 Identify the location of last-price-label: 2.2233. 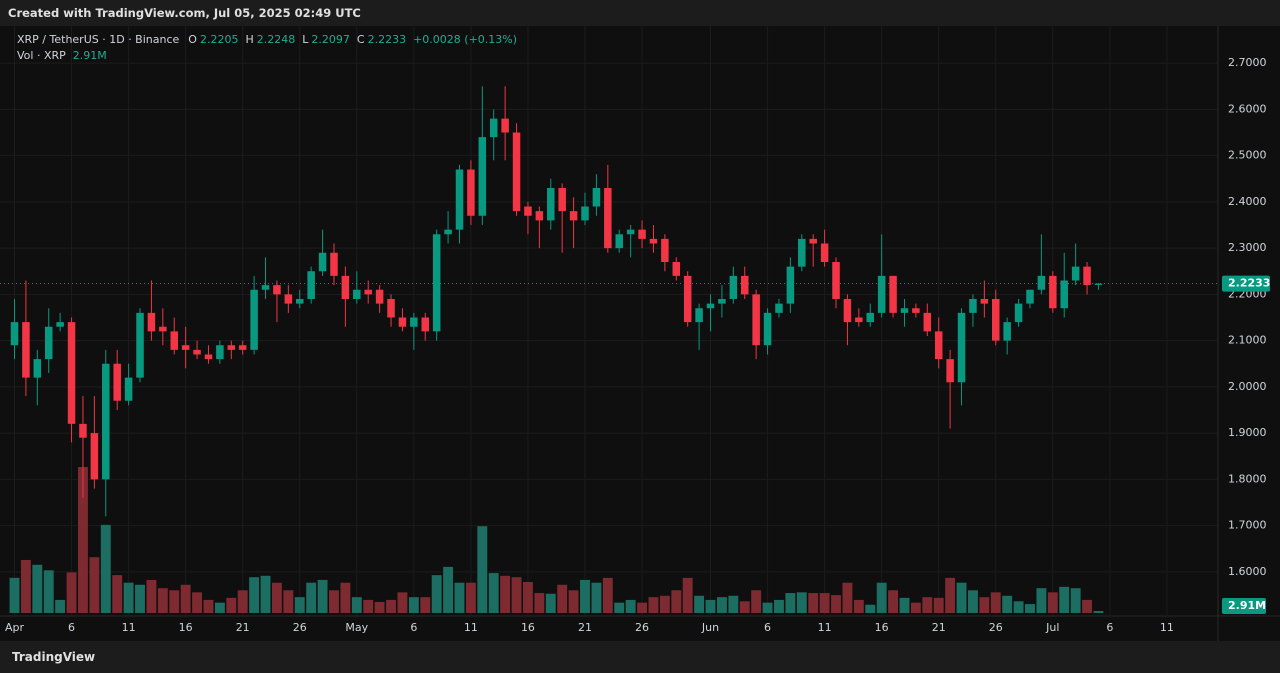
(1249, 283).